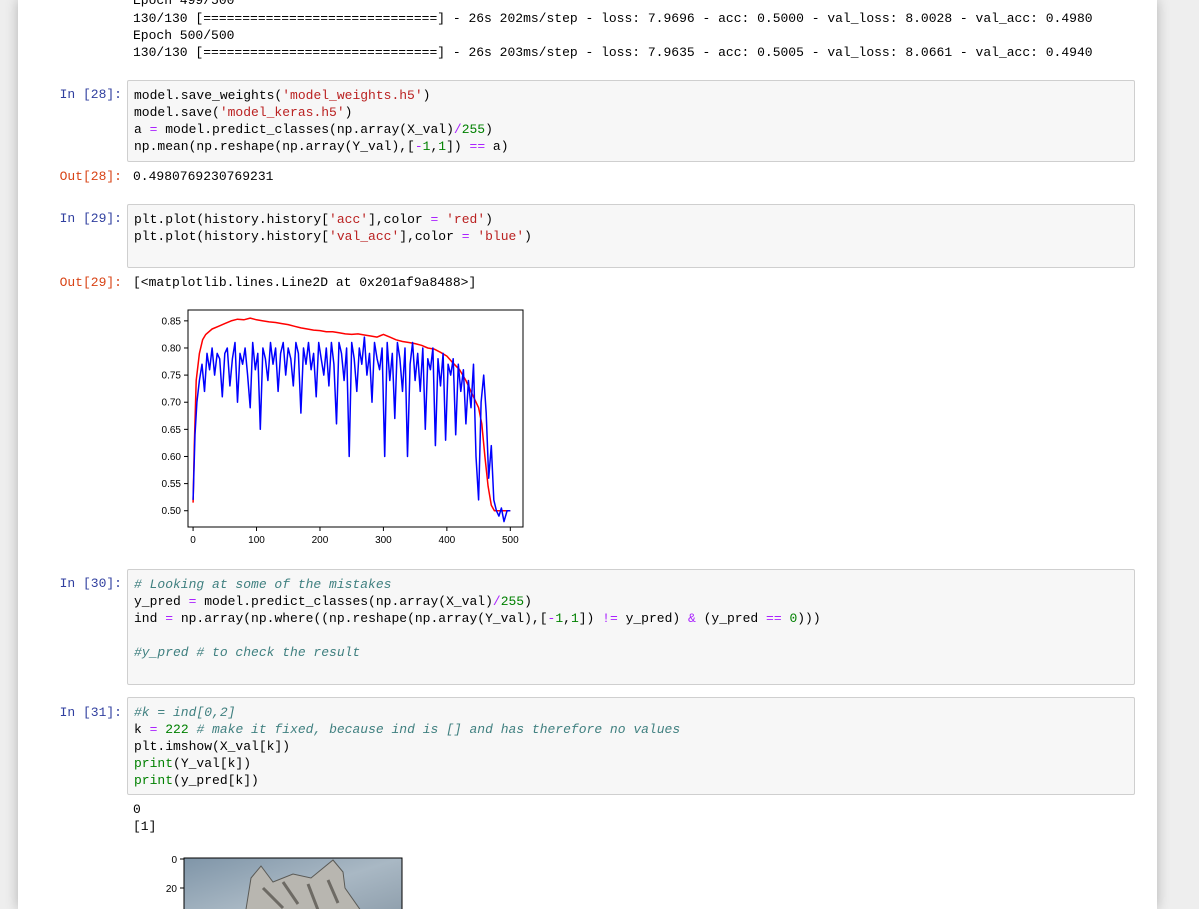  Describe the element at coordinates (172, 430) in the screenshot. I see `y-tick-label: 0.65` at that location.